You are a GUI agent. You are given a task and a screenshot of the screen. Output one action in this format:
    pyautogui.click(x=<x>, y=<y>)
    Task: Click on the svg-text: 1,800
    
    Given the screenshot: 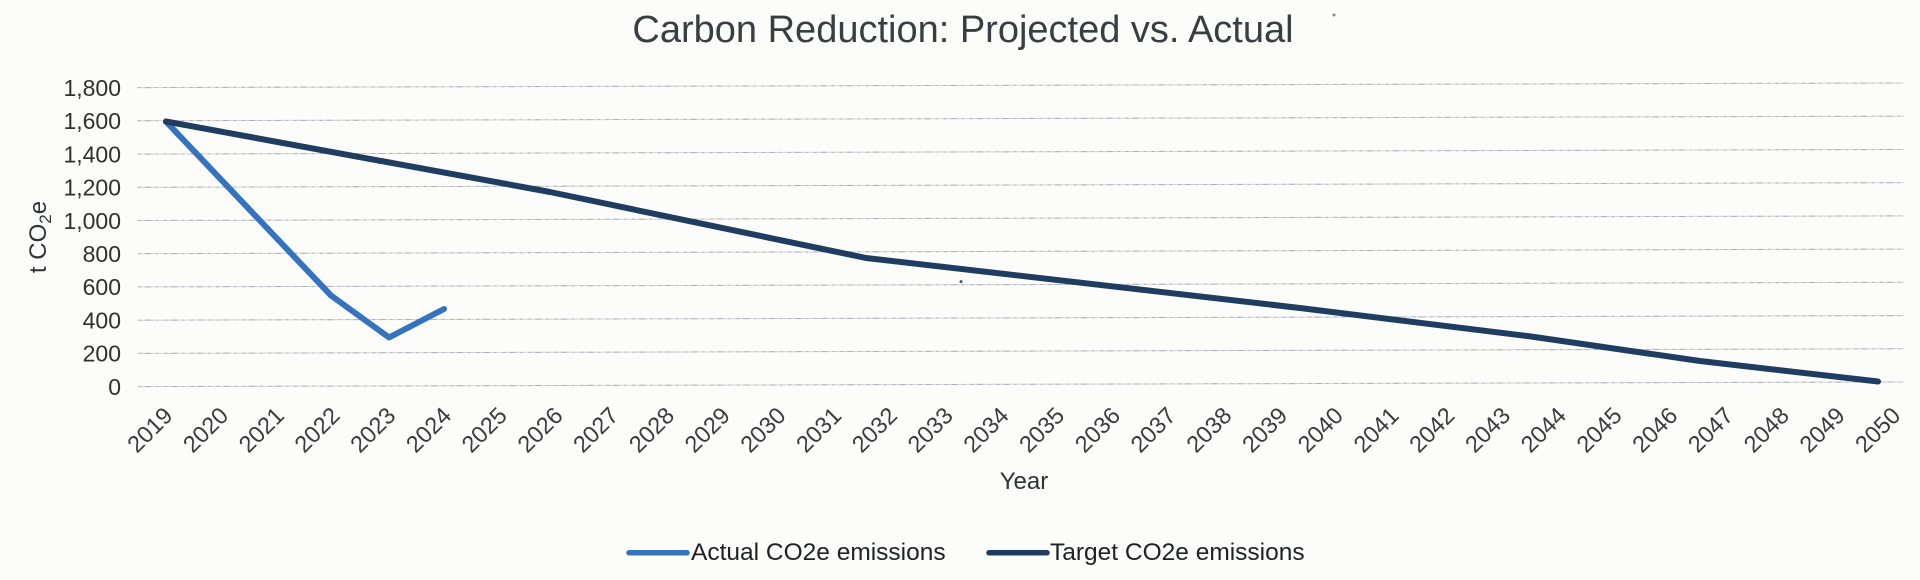 What is the action you would take?
    pyautogui.click(x=92, y=88)
    